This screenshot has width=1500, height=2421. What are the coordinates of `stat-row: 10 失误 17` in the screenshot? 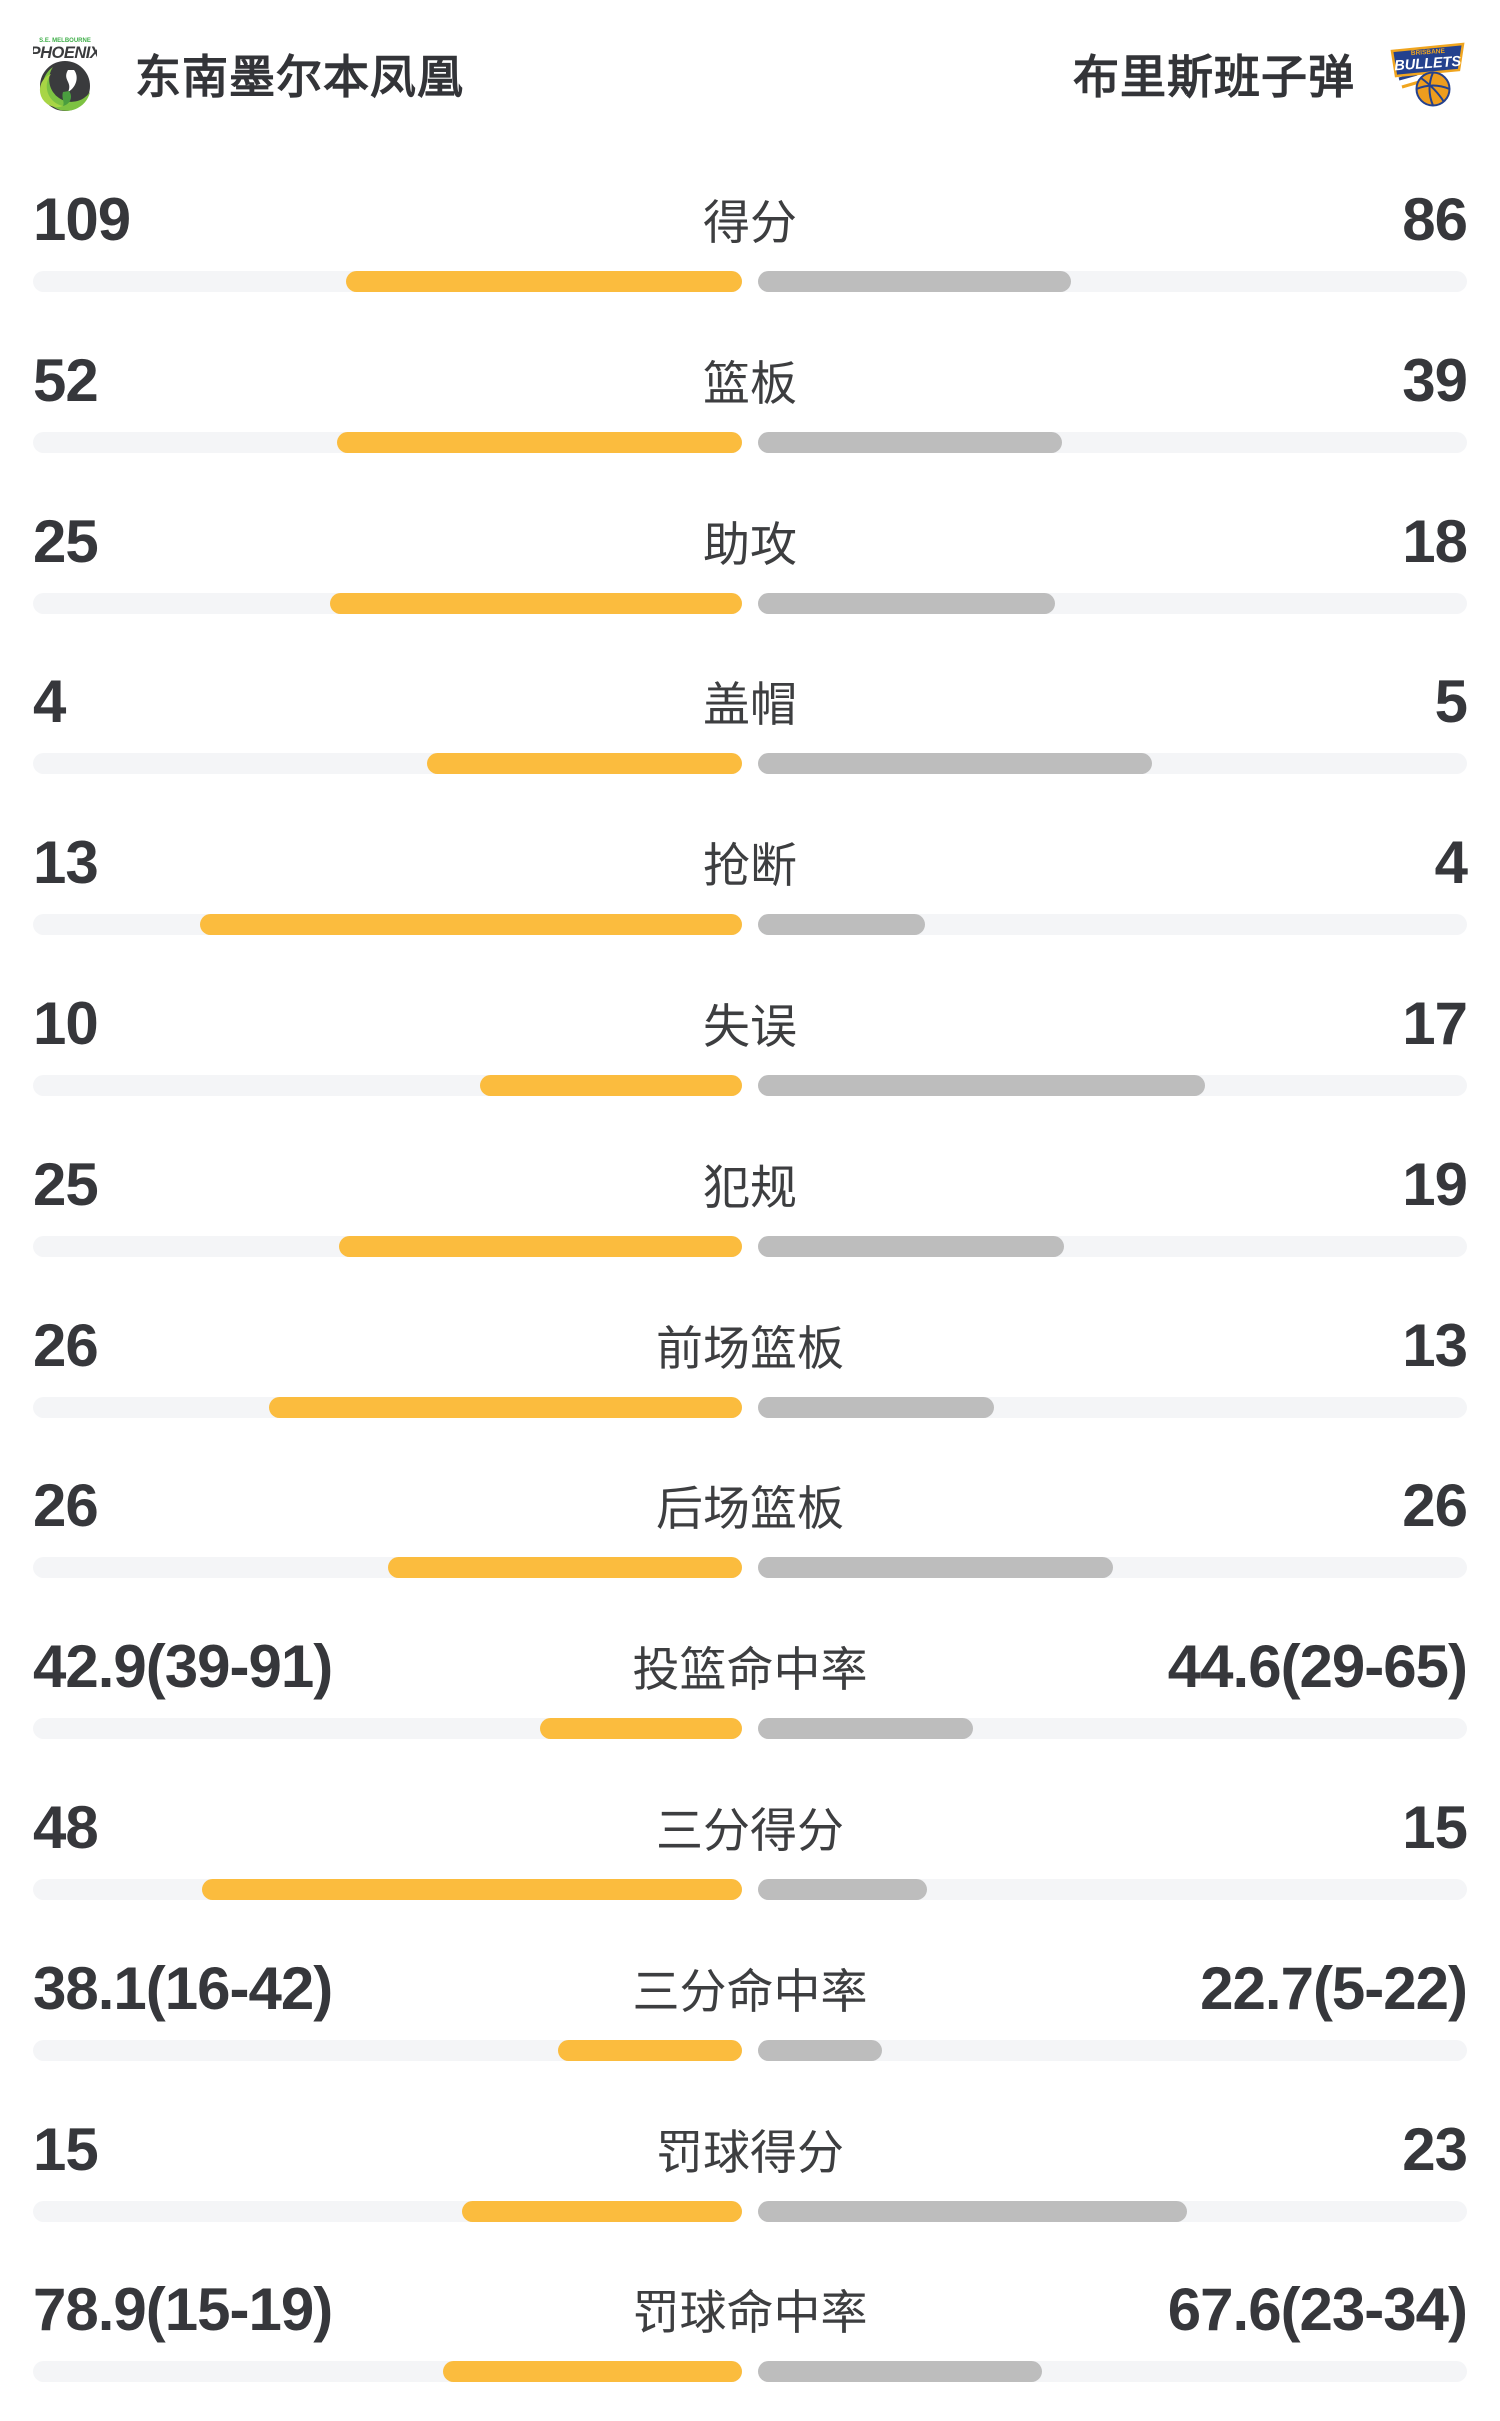 It's located at (750, 1054).